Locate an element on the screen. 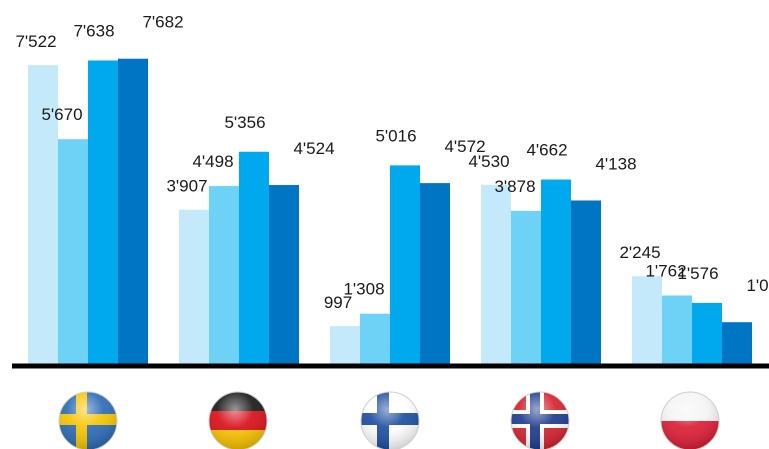 The height and width of the screenshot is (449, 769). value-label-finland-1: 997 is located at coordinates (338, 302).